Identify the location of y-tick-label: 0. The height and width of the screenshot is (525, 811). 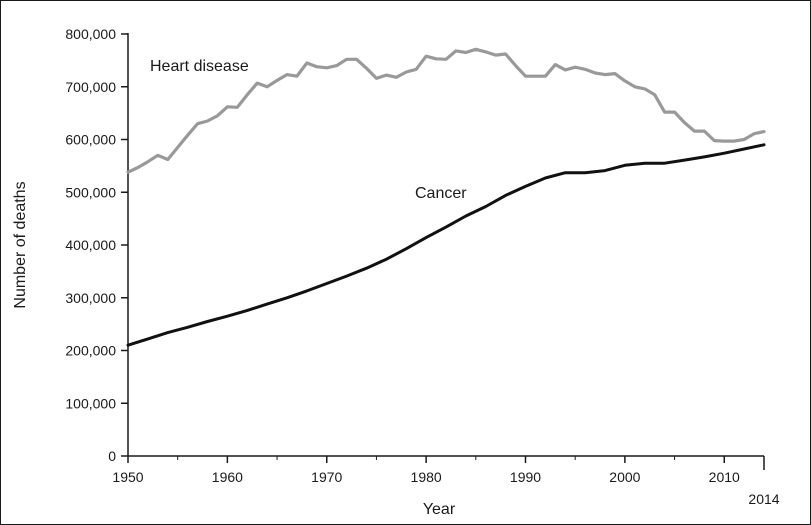
(112, 456).